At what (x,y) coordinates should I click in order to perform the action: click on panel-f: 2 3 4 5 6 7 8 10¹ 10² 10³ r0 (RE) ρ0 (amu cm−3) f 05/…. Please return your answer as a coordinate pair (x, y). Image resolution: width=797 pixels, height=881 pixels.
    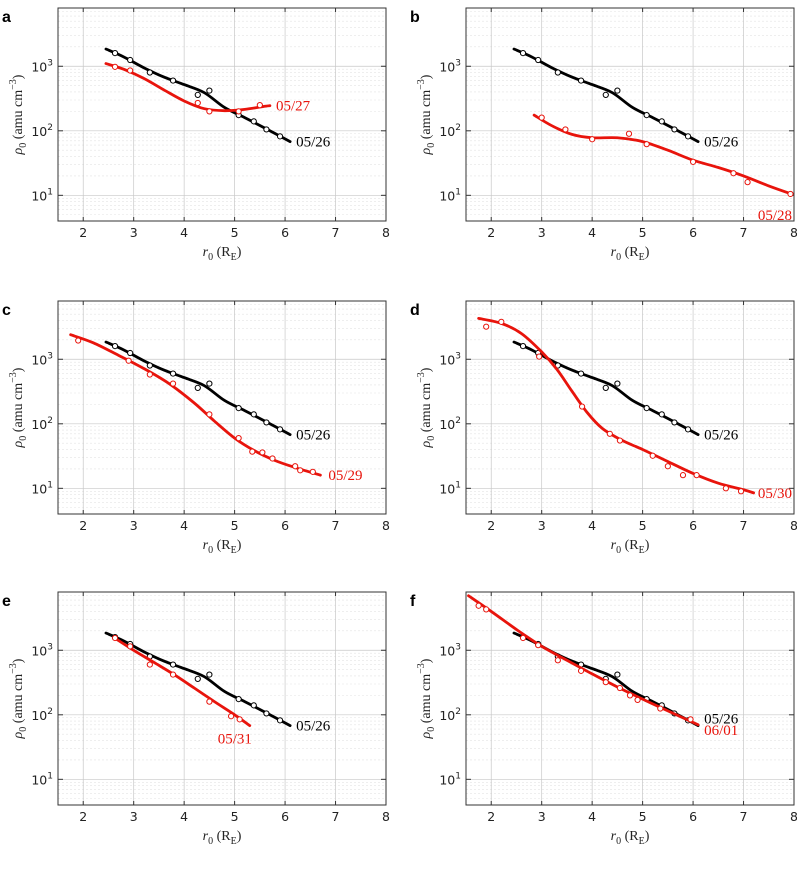
    Looking at the image, I should click on (603, 719).